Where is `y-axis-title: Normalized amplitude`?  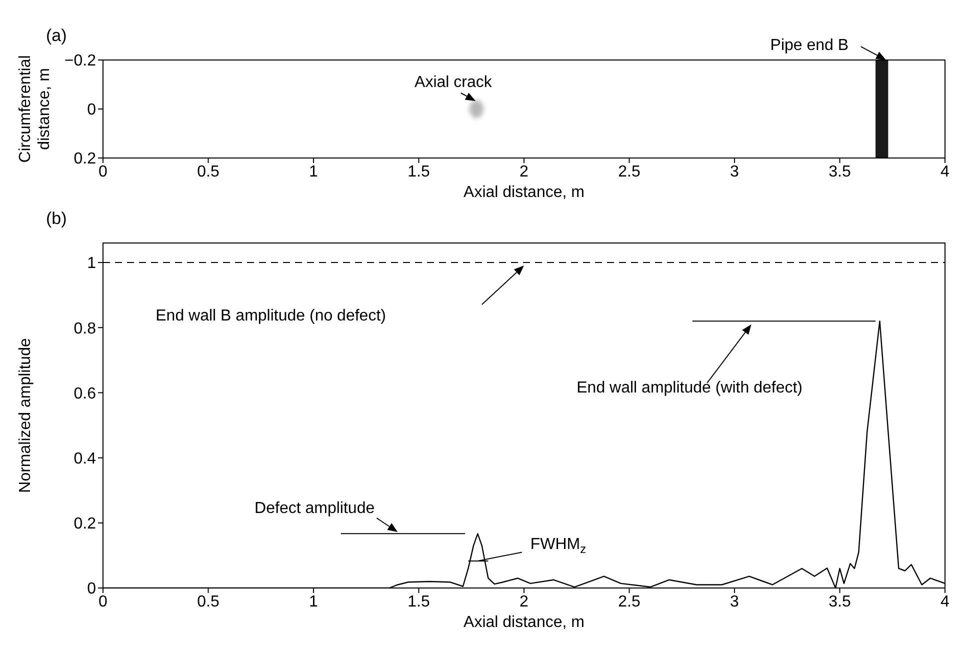
y-axis-title: Normalized amplitude is located at coordinates (25, 415).